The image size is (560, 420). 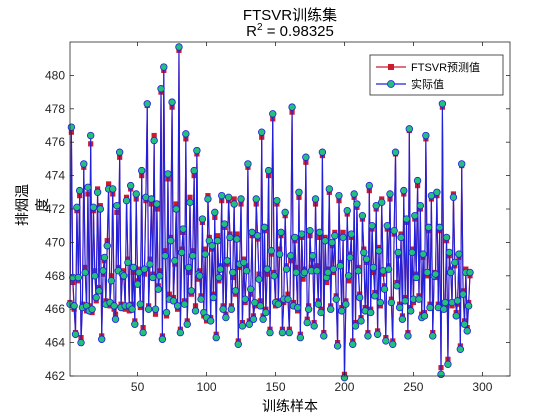 What do you see at coordinates (55, 343) in the screenshot?
I see `y-tick-label: 464` at bounding box center [55, 343].